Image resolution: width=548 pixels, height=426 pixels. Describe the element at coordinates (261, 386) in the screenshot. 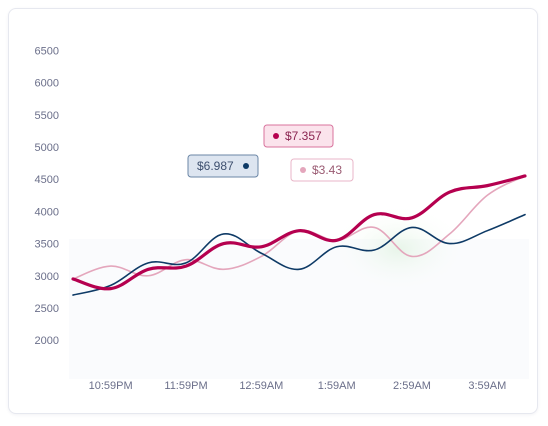

I see `x-tick-label: 12:59AM` at that location.